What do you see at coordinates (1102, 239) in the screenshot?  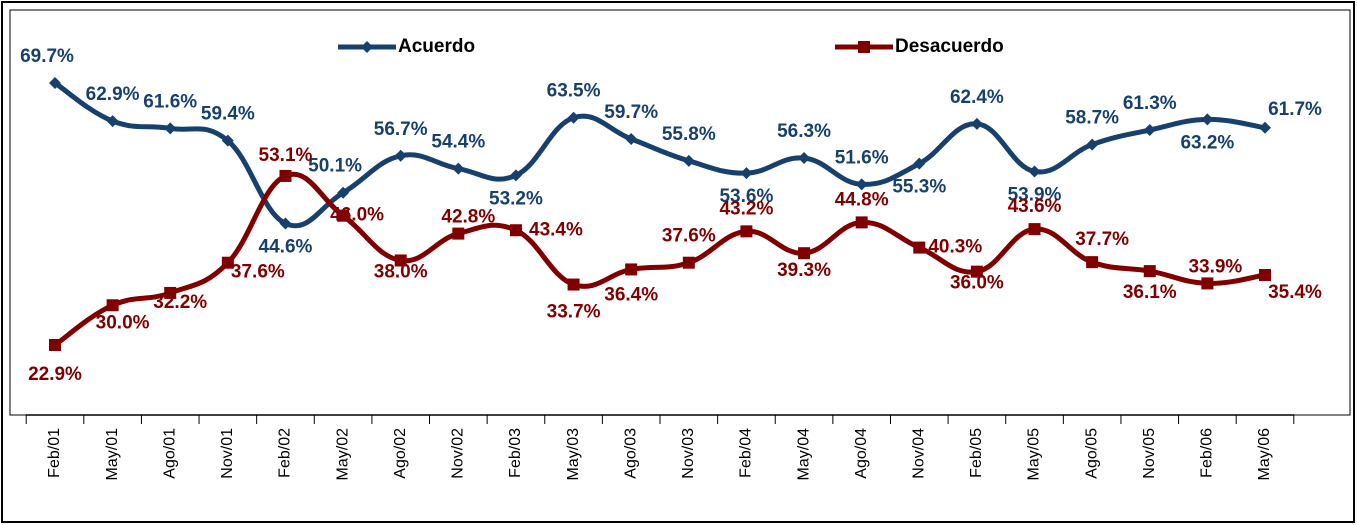 I see `data-label: 37.7%` at bounding box center [1102, 239].